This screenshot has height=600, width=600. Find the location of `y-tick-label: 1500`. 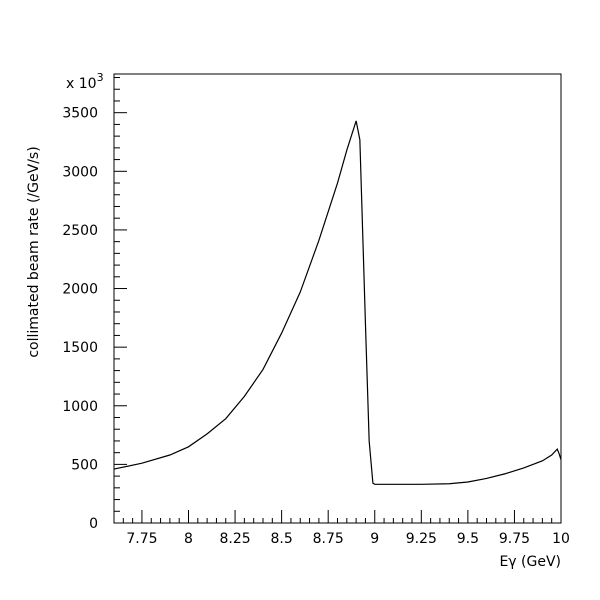

y-tick-label: 1500 is located at coordinates (80, 348).